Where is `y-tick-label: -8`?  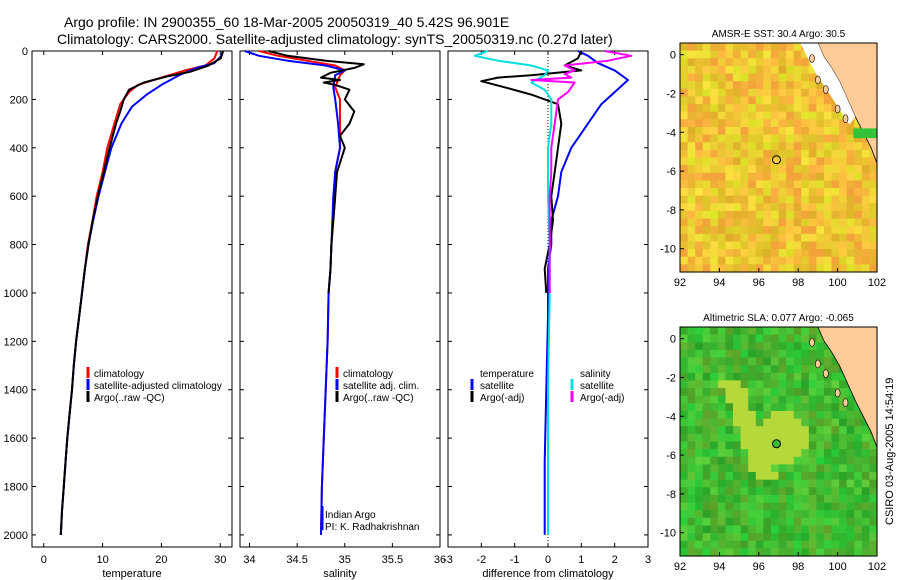
y-tick-label: -8 is located at coordinates (671, 495).